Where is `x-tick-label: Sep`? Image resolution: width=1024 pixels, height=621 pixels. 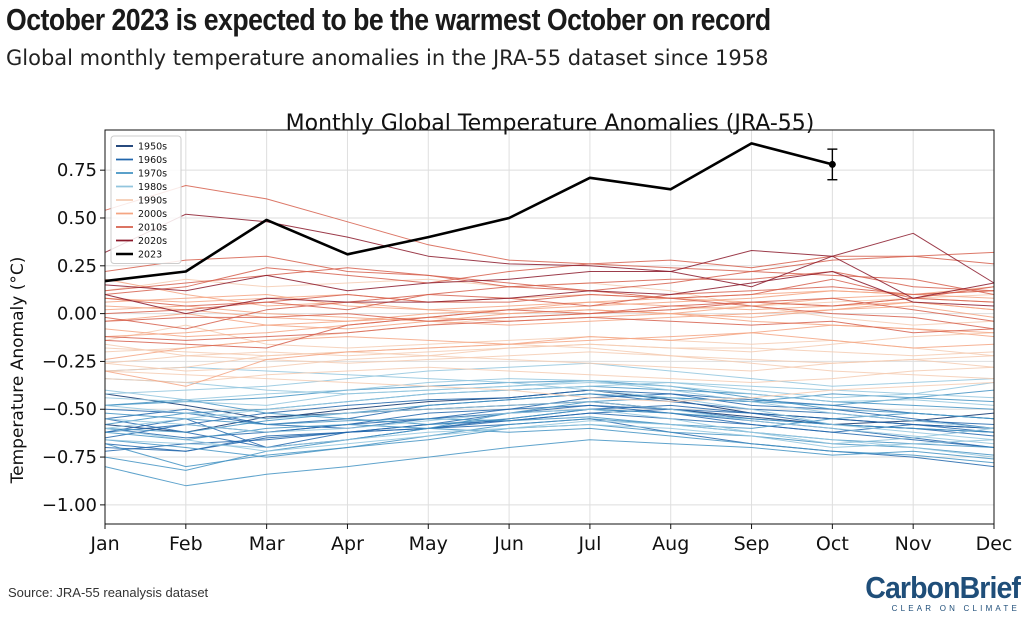
x-tick-label: Sep is located at coordinates (752, 544).